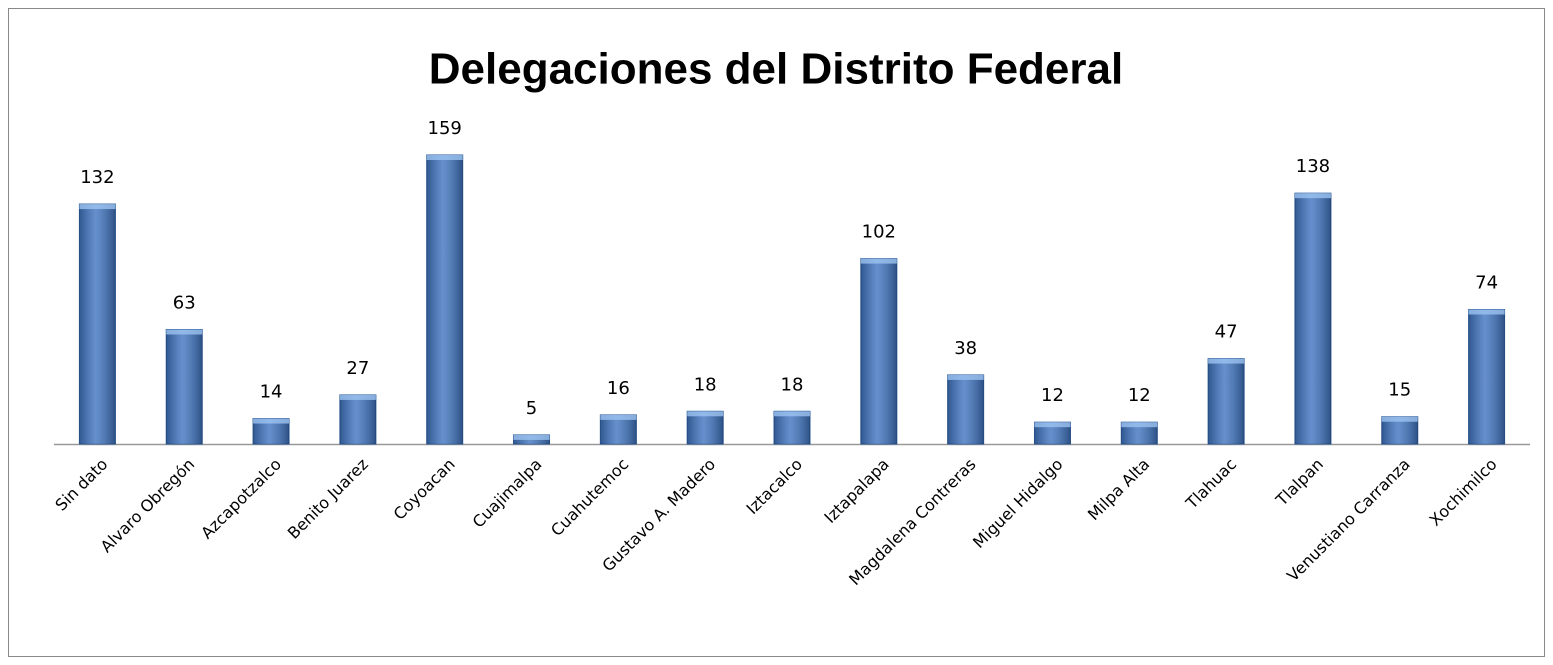 Image resolution: width=1553 pixels, height=665 pixels. Describe the element at coordinates (879, 232) in the screenshot. I see `value-label: 102` at that location.